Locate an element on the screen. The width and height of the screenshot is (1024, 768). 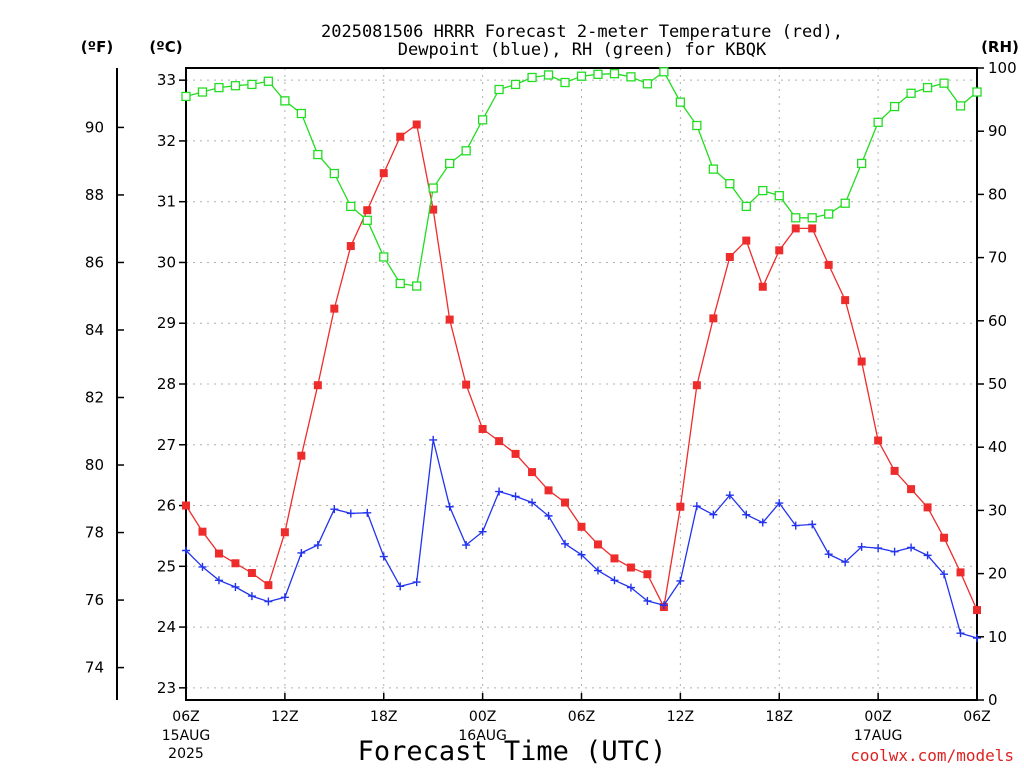
celsius-tick-label: 29 is located at coordinates (166, 323).